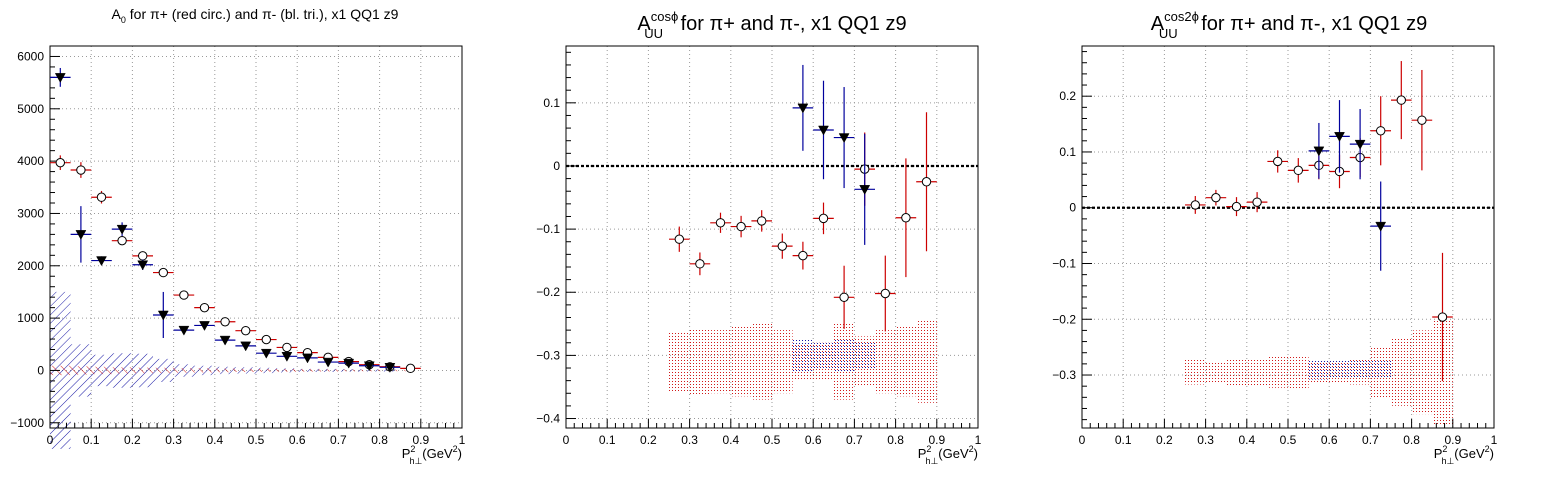 The width and height of the screenshot is (1548, 479). Describe the element at coordinates (30, 109) in the screenshot. I see `y-tick-label: 5000` at that location.